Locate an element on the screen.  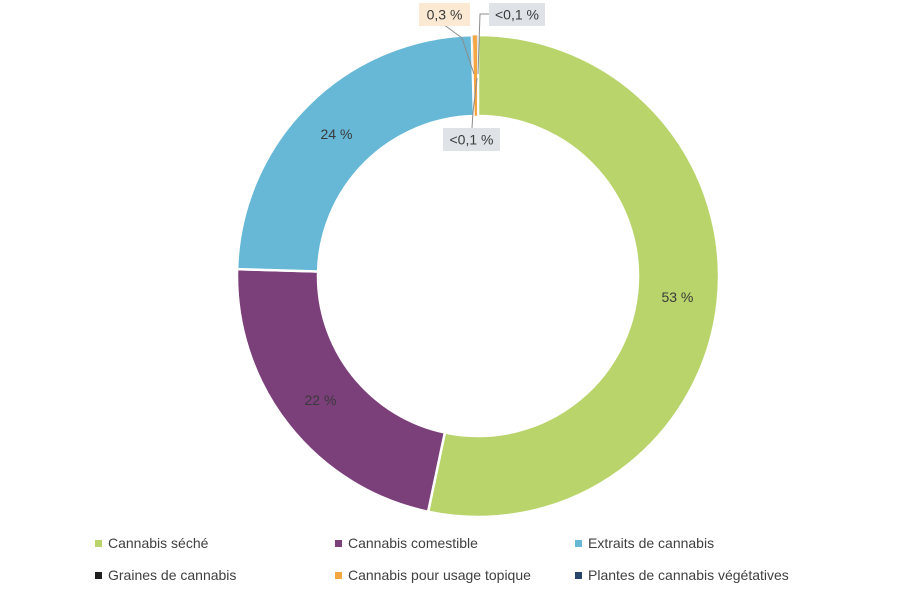
data-label: 0,3 % is located at coordinates (445, 15).